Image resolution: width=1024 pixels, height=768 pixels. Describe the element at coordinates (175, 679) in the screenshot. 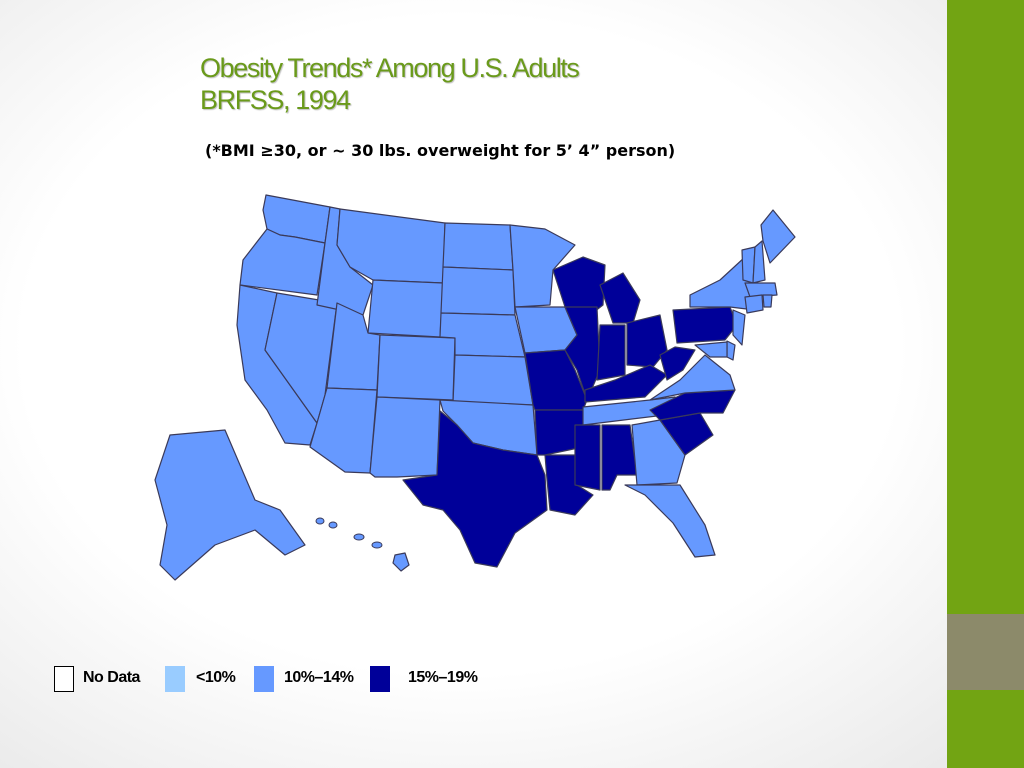

I see `legend-swatch-lt10` at that location.